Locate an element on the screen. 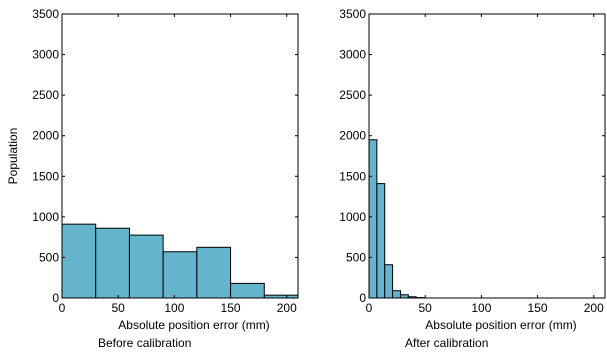 Image resolution: width=607 pixels, height=354 pixels. y-axis-label: Population is located at coordinates (13, 156).